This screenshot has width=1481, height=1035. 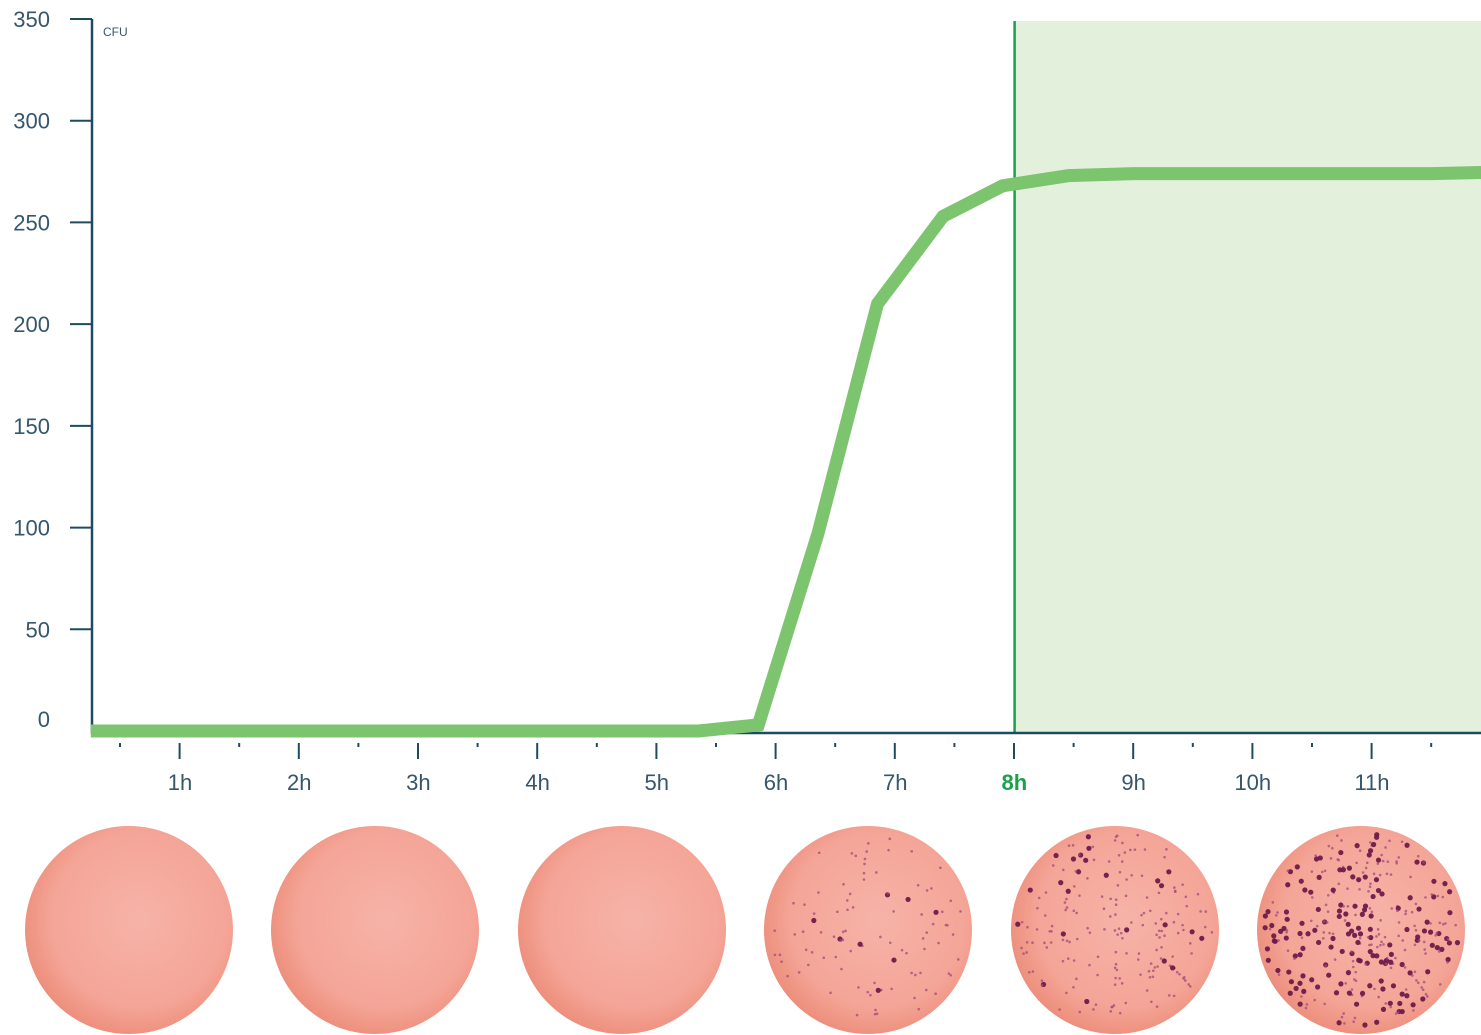 I want to click on y-tick-label: 100, so click(x=31, y=528).